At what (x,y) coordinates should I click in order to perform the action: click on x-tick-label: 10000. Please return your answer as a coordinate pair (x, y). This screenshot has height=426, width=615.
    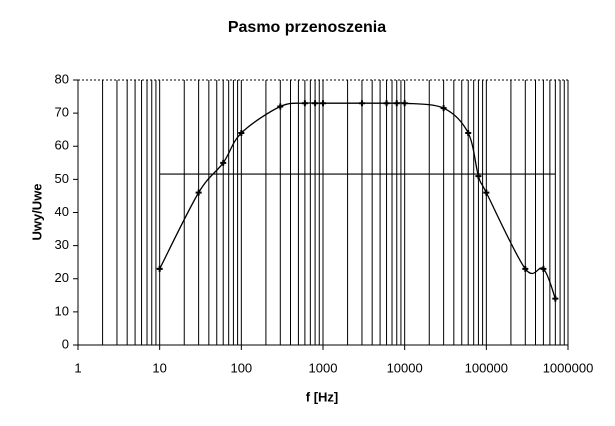
    Looking at the image, I should click on (405, 367).